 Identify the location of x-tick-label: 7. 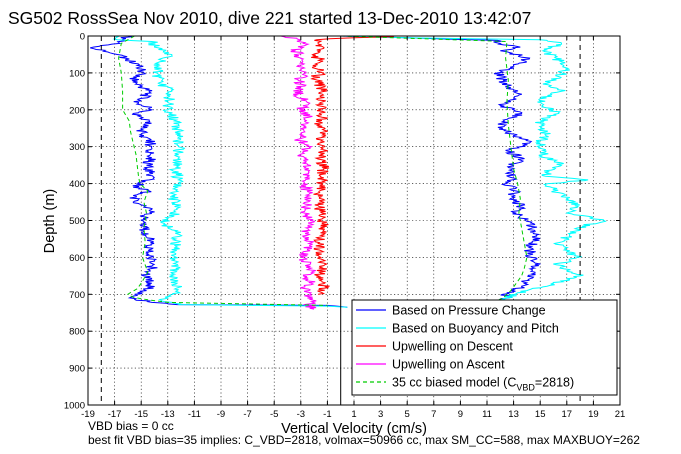
(433, 414).